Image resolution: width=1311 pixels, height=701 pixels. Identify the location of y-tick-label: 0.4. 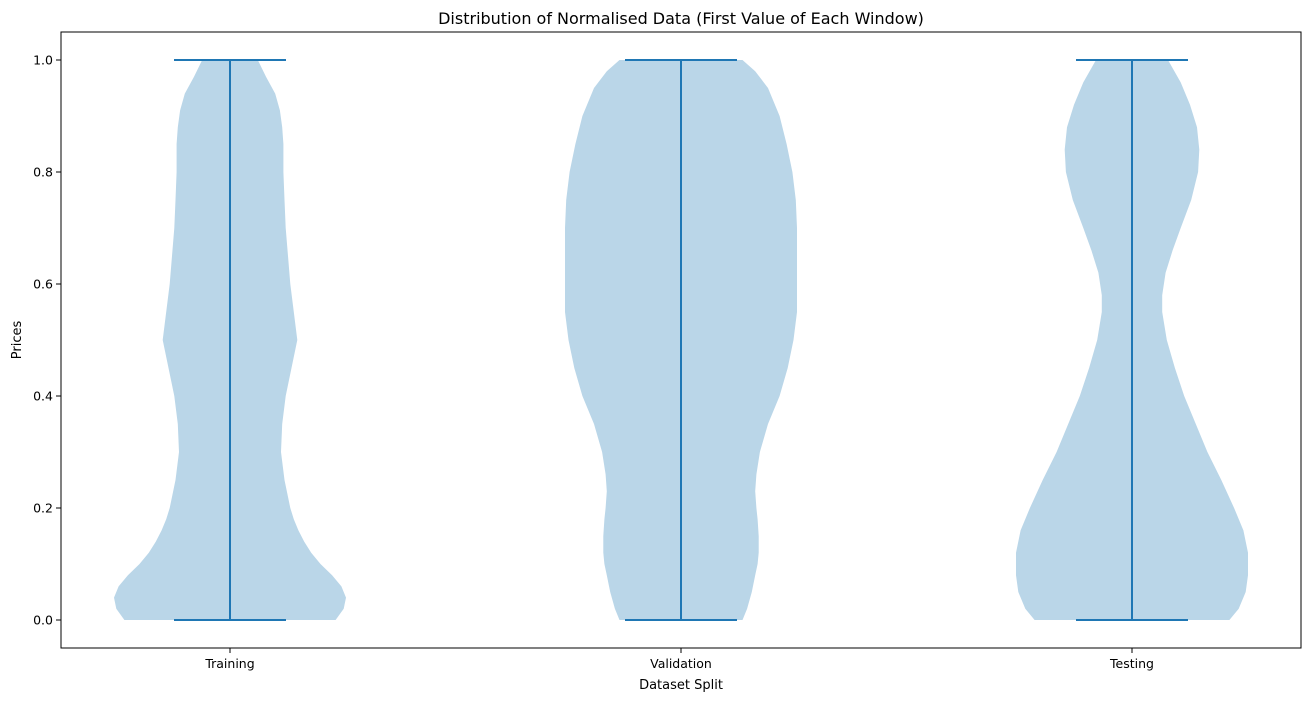
(43, 396).